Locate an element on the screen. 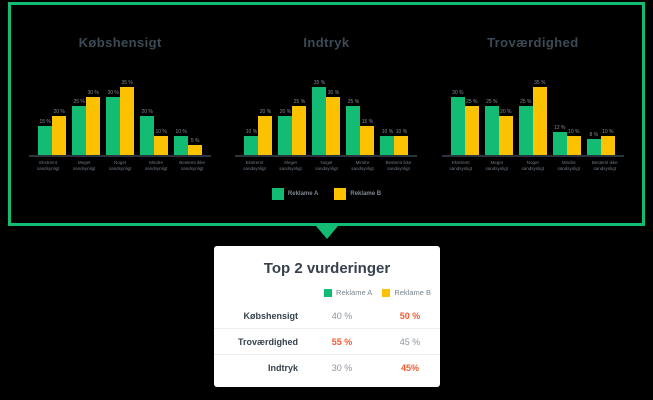 This screenshot has height=400, width=653. charts-legend: Reklame A Reklame B is located at coordinates (326, 194).